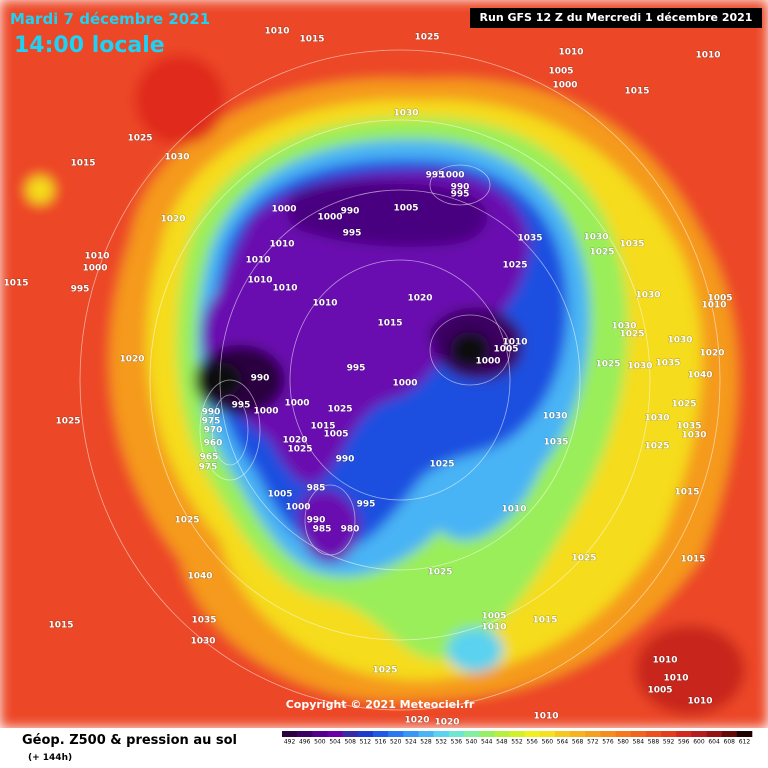 The width and height of the screenshot is (768, 768). What do you see at coordinates (548, 742) in the screenshot?
I see `scale-label: 560` at bounding box center [548, 742].